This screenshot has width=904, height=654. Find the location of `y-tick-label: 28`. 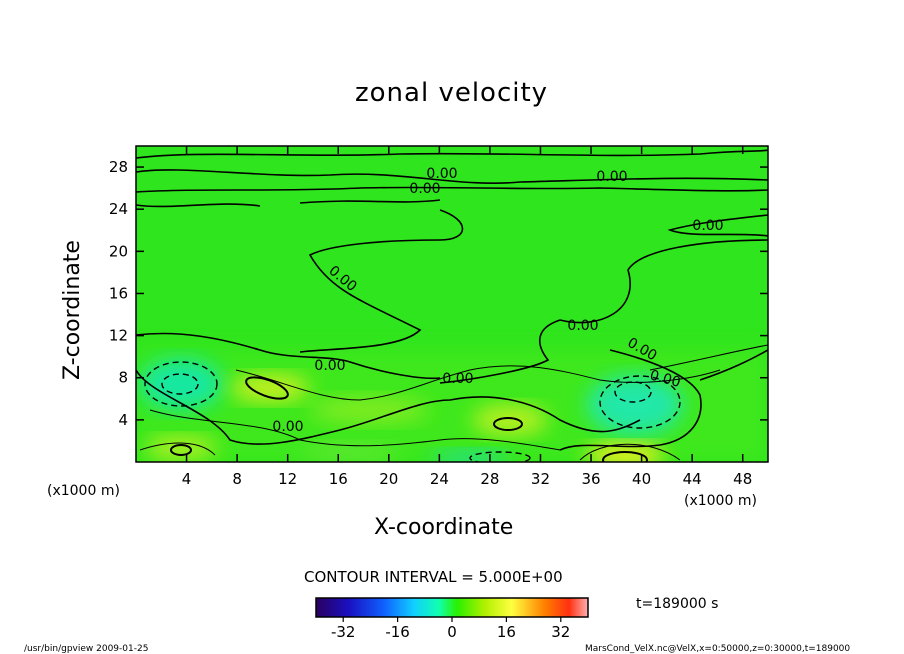

y-tick-label: 28 is located at coordinates (118, 167).